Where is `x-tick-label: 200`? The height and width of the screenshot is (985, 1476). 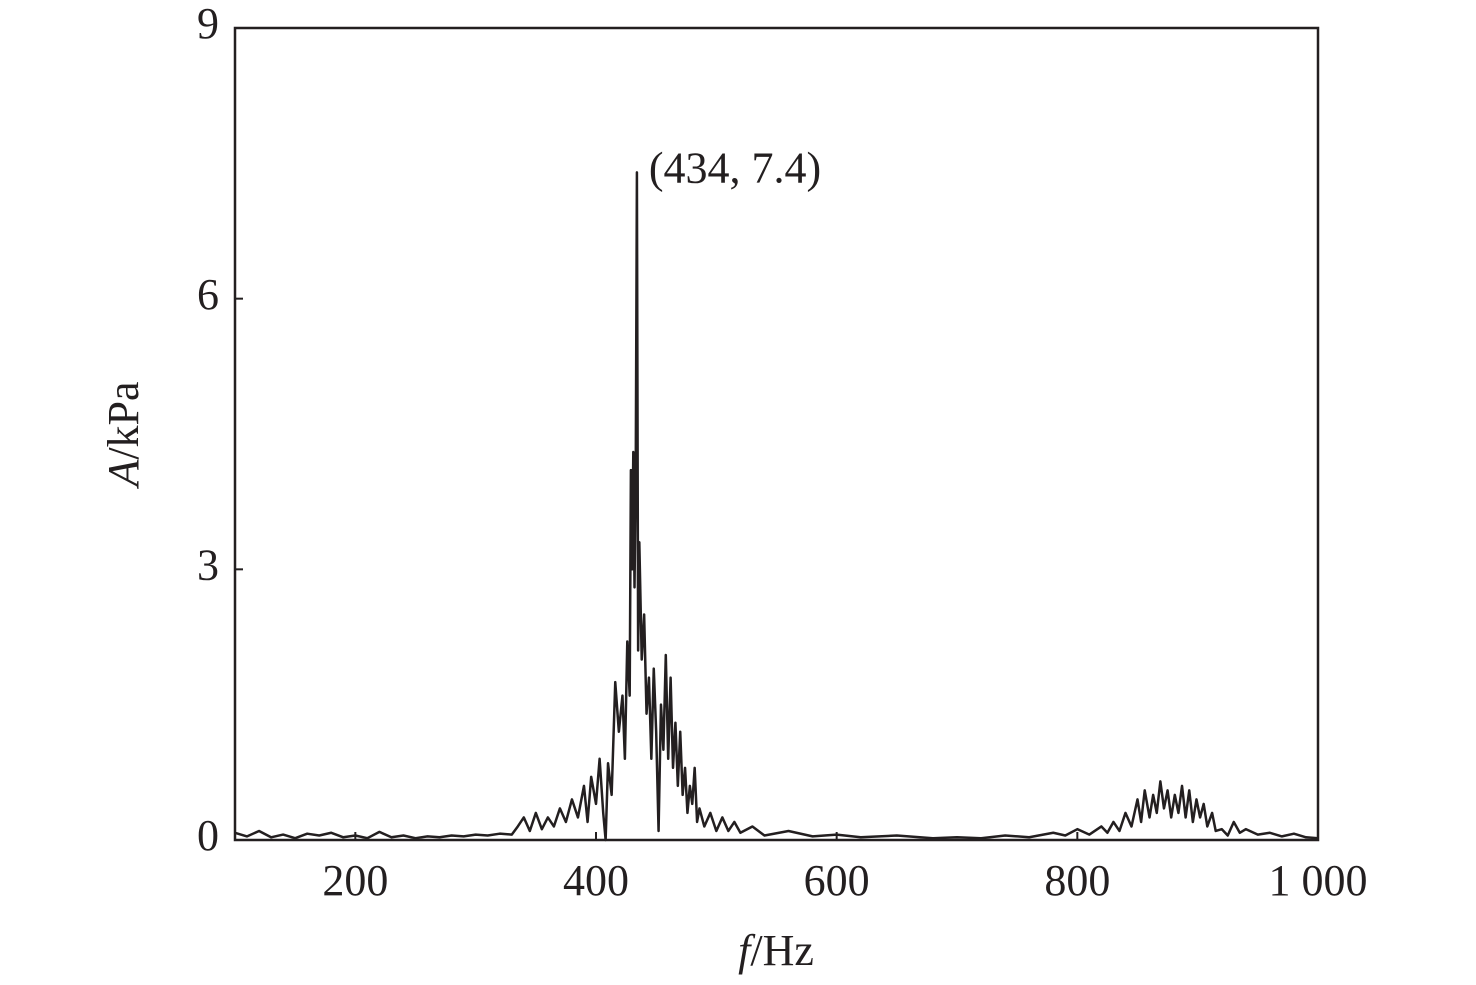
x-tick-label: 200 is located at coordinates (355, 880).